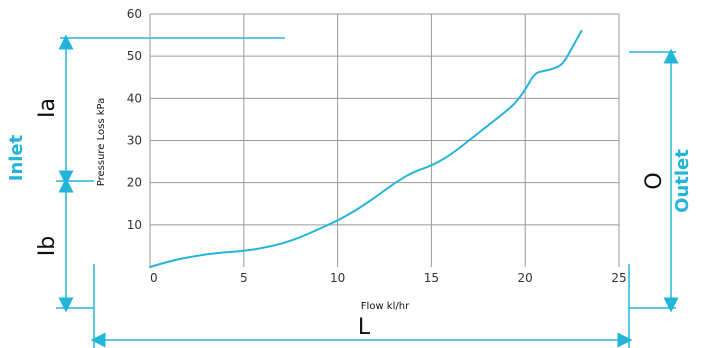 This screenshot has width=705, height=348. What do you see at coordinates (134, 14) in the screenshot?
I see `y-tick-label: 60` at bounding box center [134, 14].